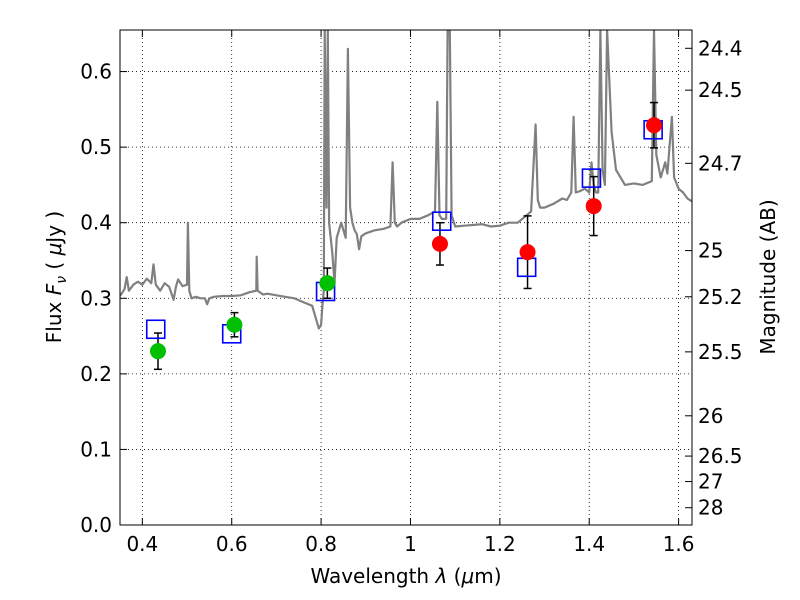  Describe the element at coordinates (500, 544) in the screenshot. I see `x-tick-label: 1.2` at that location.